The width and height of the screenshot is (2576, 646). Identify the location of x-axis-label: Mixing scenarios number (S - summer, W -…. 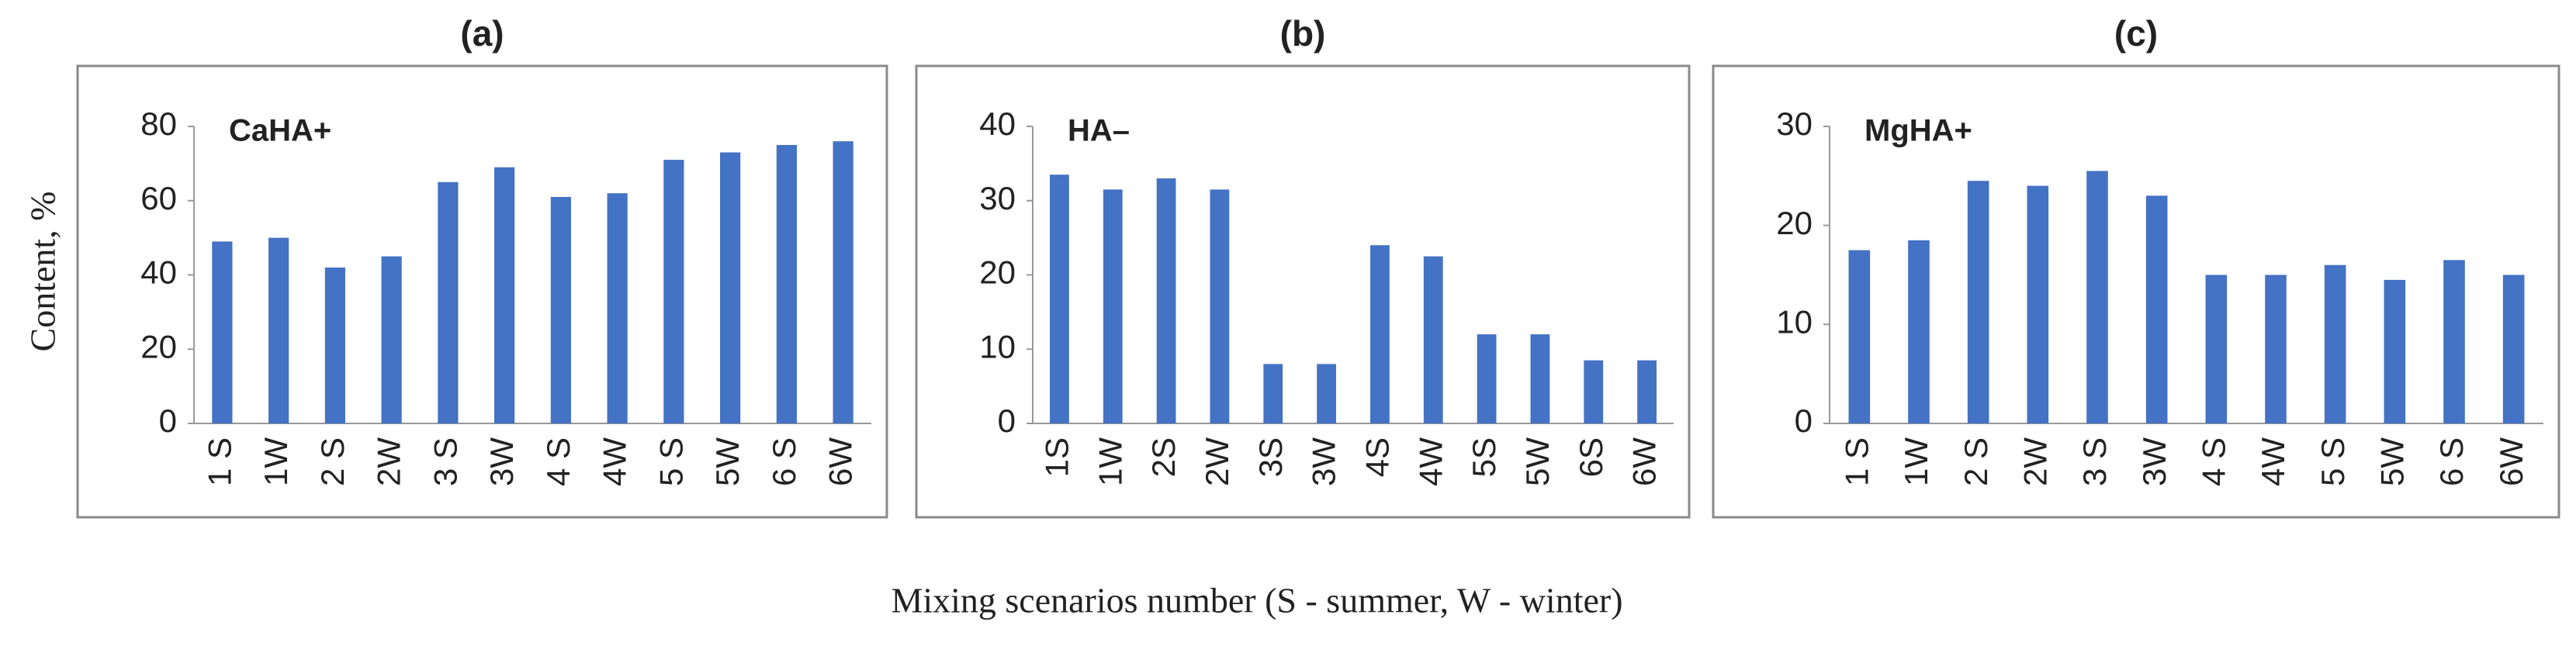
(1256, 600).